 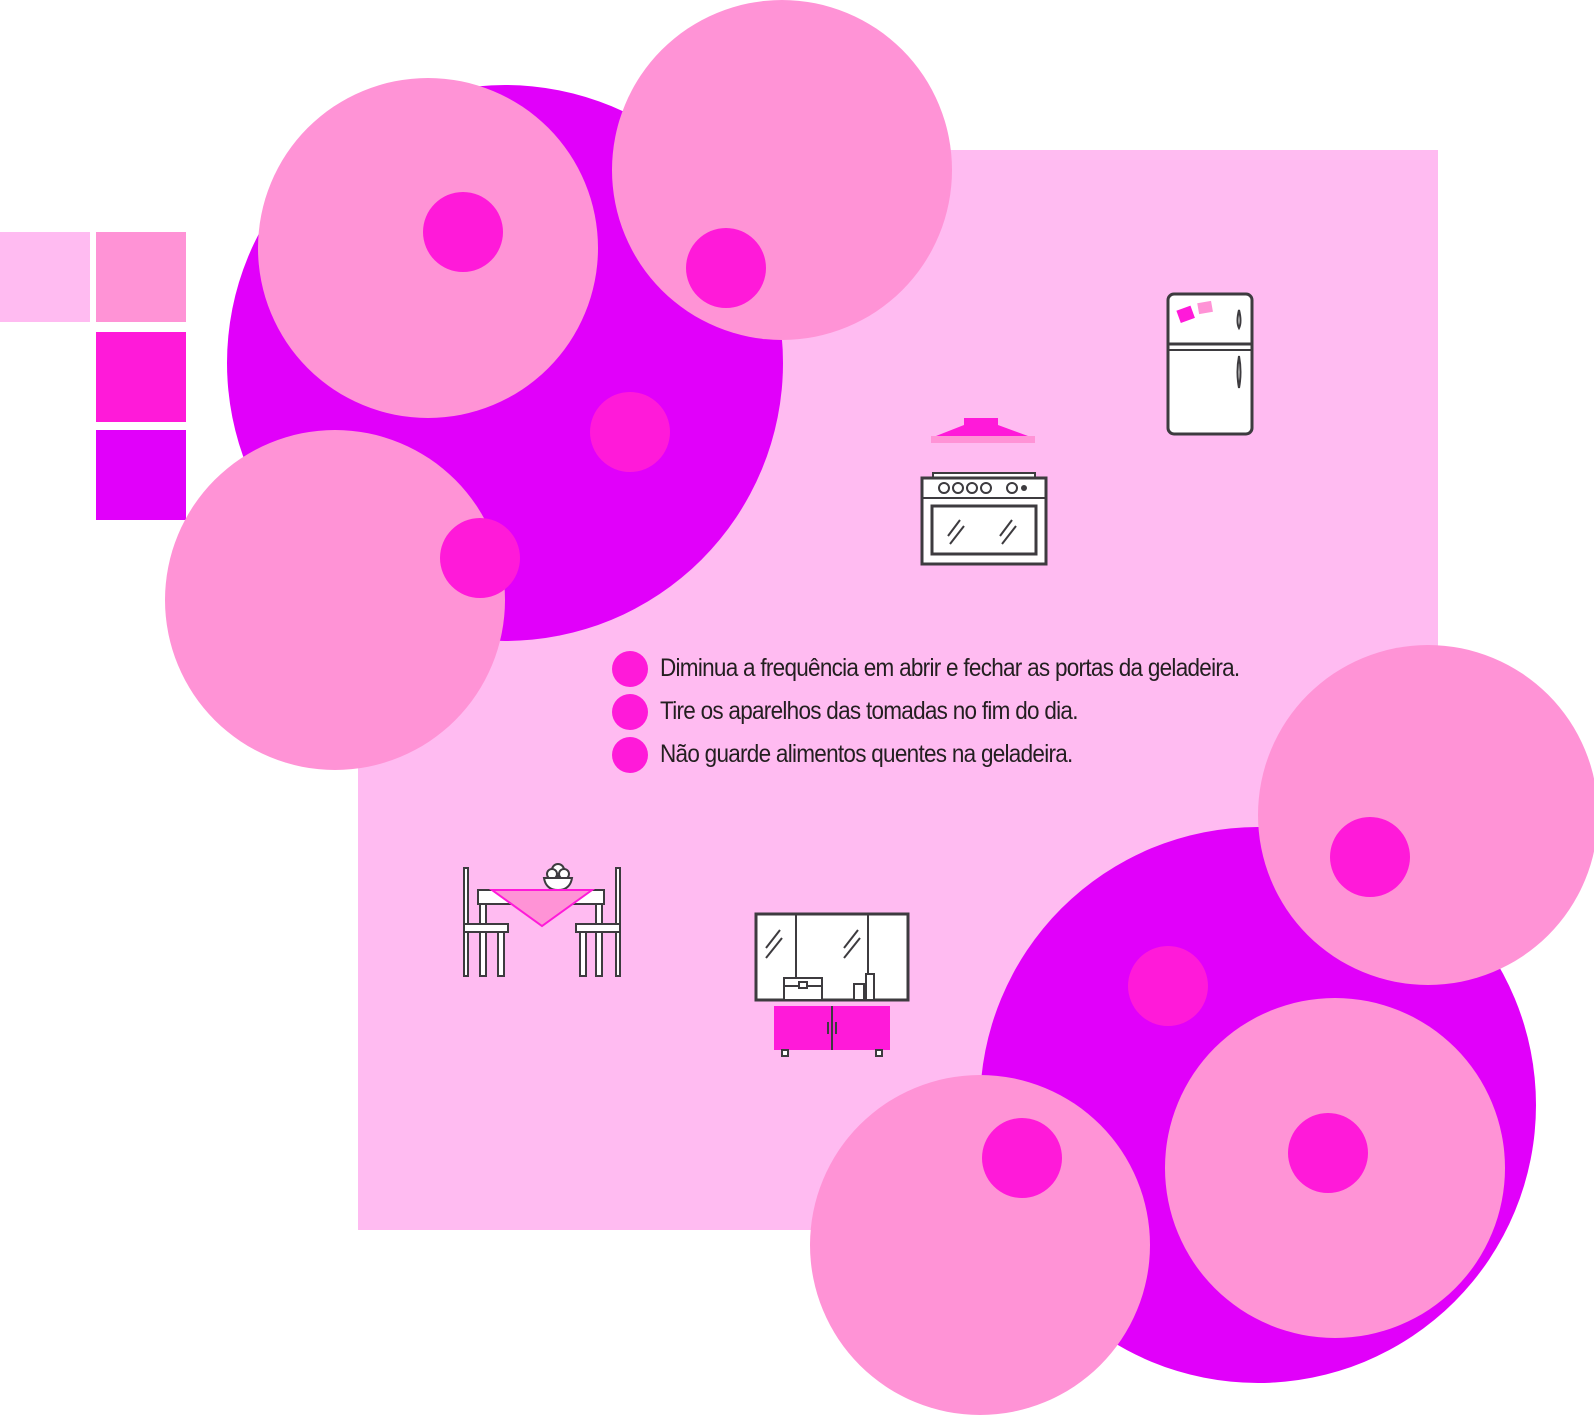 What do you see at coordinates (141, 277) in the screenshot?
I see `swatch-medium-pink` at bounding box center [141, 277].